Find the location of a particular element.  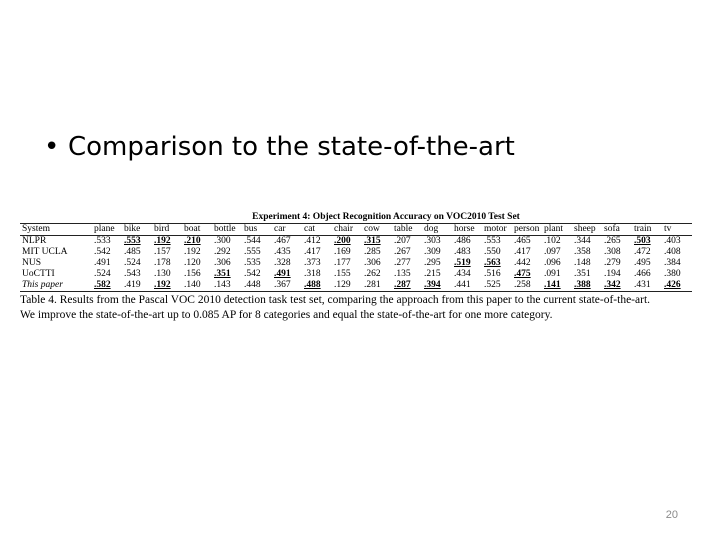

score-cell: .465 is located at coordinates (522, 241).